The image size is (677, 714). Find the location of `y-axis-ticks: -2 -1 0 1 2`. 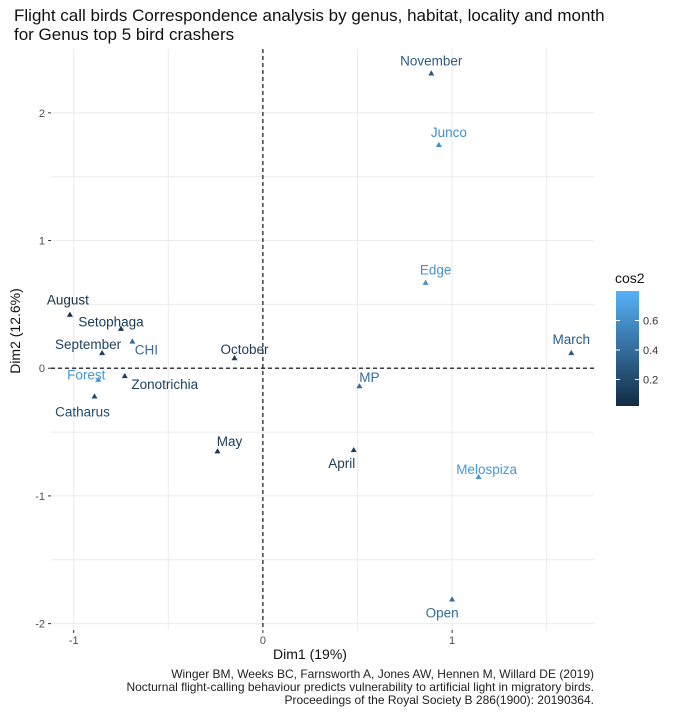

y-axis-ticks: -2 -1 0 1 2 is located at coordinates (43, 369).